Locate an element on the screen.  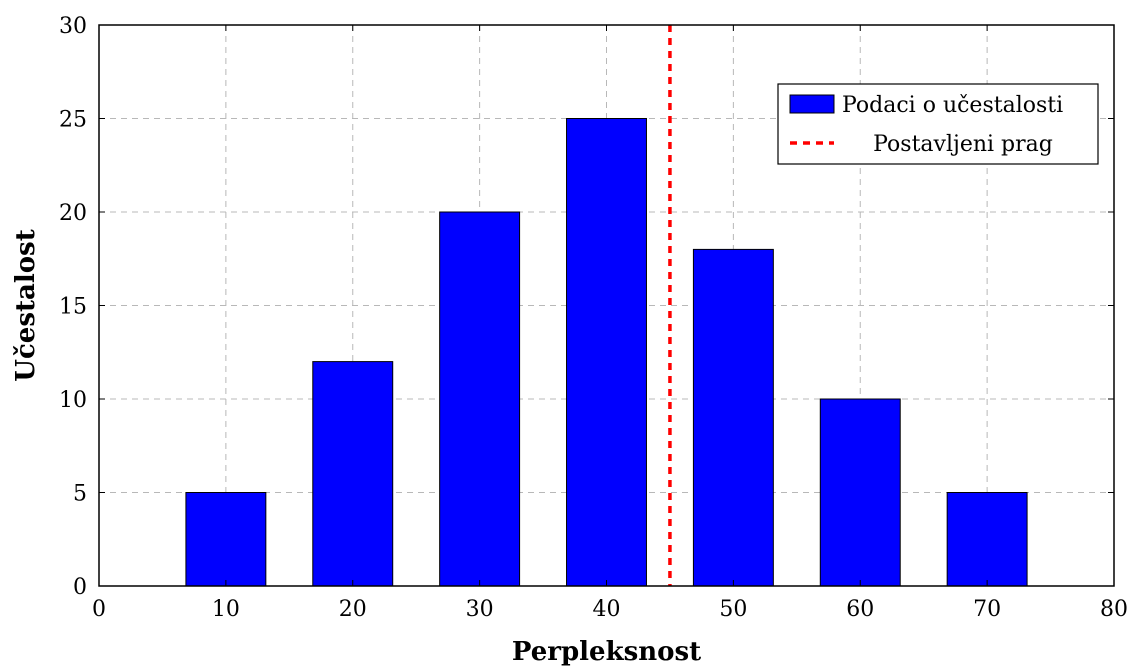
x-tick-label: 30 is located at coordinates (480, 609).